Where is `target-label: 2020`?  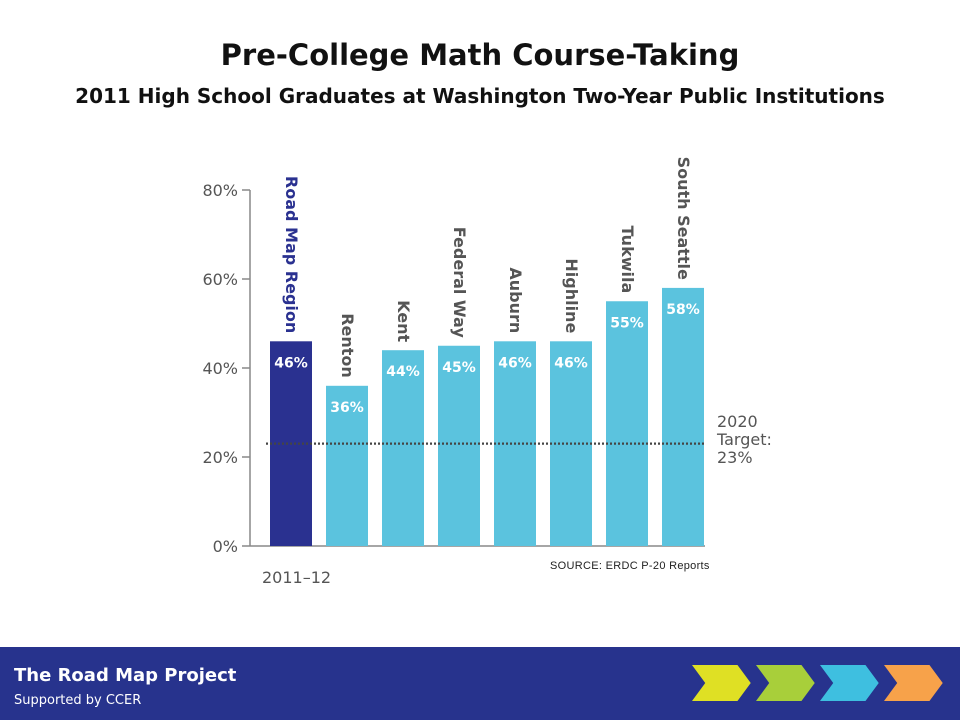 target-label: 2020 is located at coordinates (737, 421).